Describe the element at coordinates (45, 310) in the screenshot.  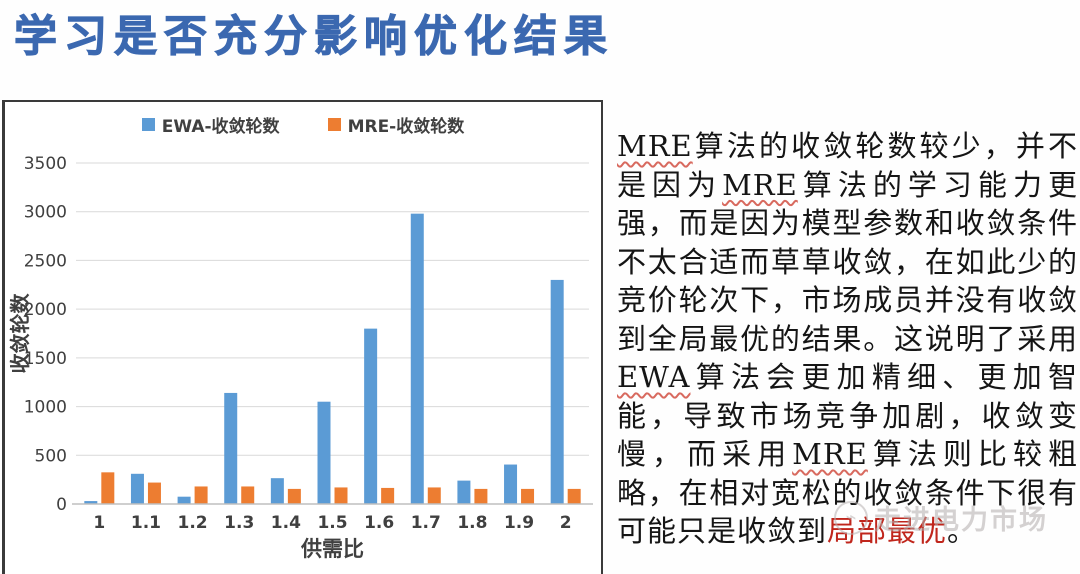
I see `svg-text: 2000` at that location.